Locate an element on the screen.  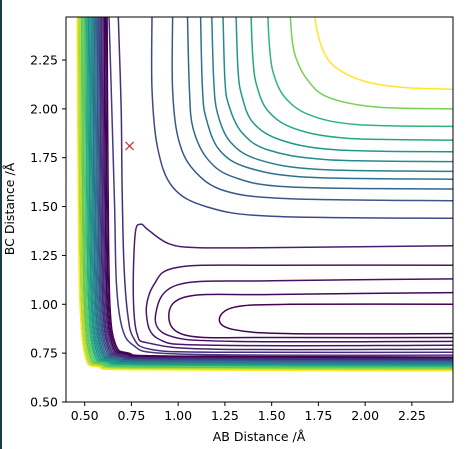
y-tick-label-5: 1.75 is located at coordinates (44, 157).